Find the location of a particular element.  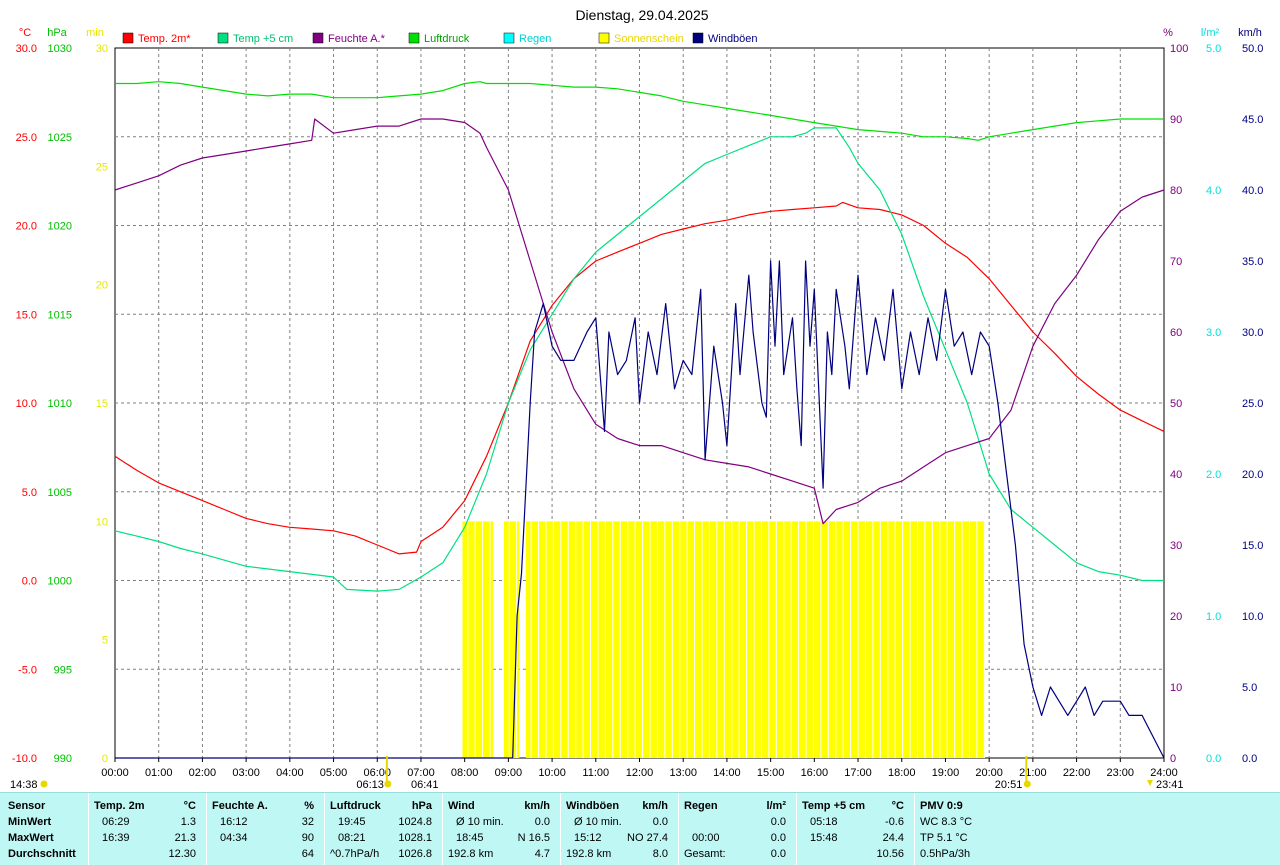

sunset-icon is located at coordinates (1027, 784).